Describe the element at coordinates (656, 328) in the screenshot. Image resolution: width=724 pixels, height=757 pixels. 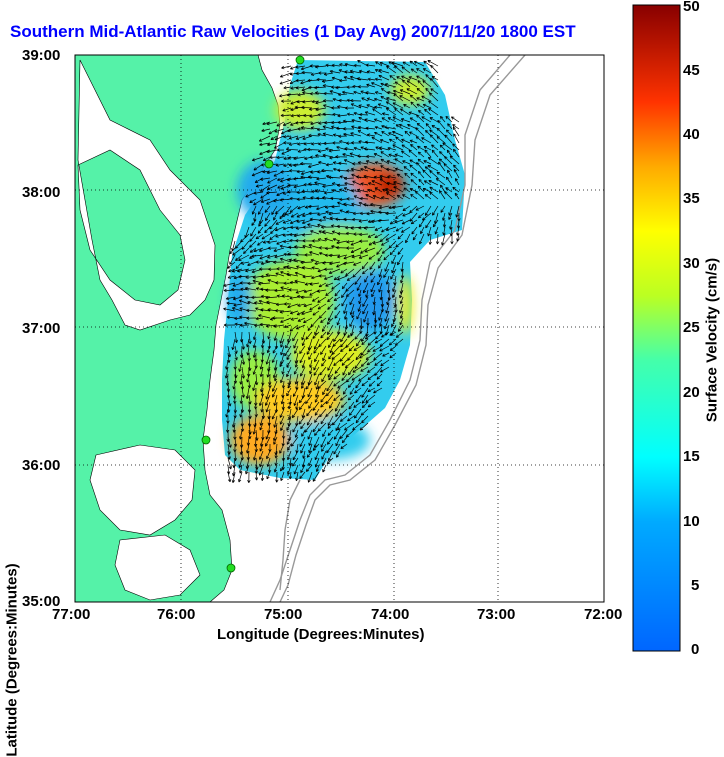
I see `colorbar` at that location.